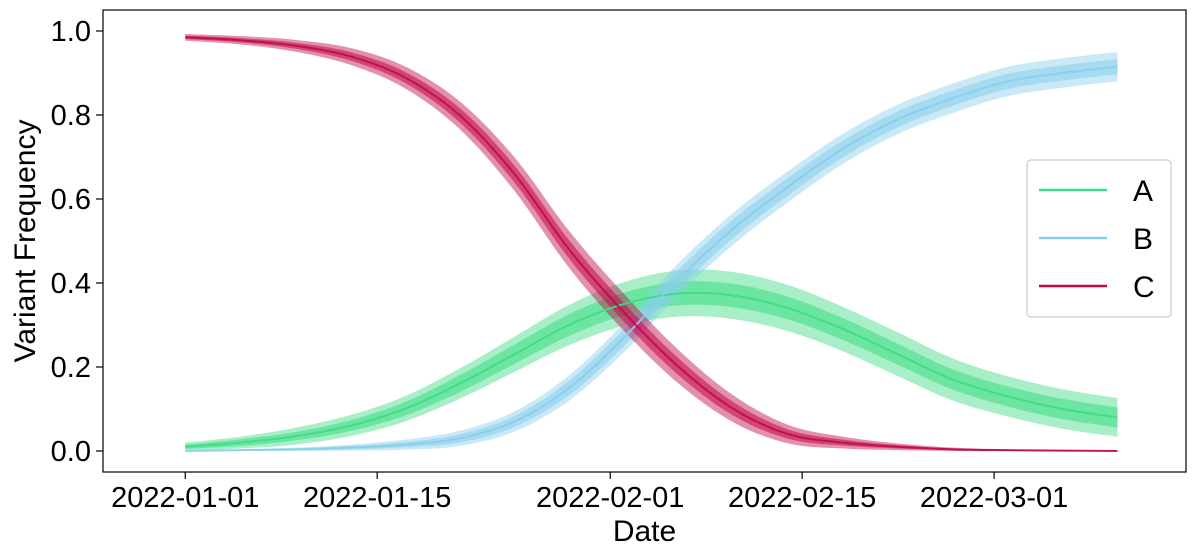 The image size is (1197, 559). I want to click on x-tick-label: 2022-02-15, so click(802, 498).